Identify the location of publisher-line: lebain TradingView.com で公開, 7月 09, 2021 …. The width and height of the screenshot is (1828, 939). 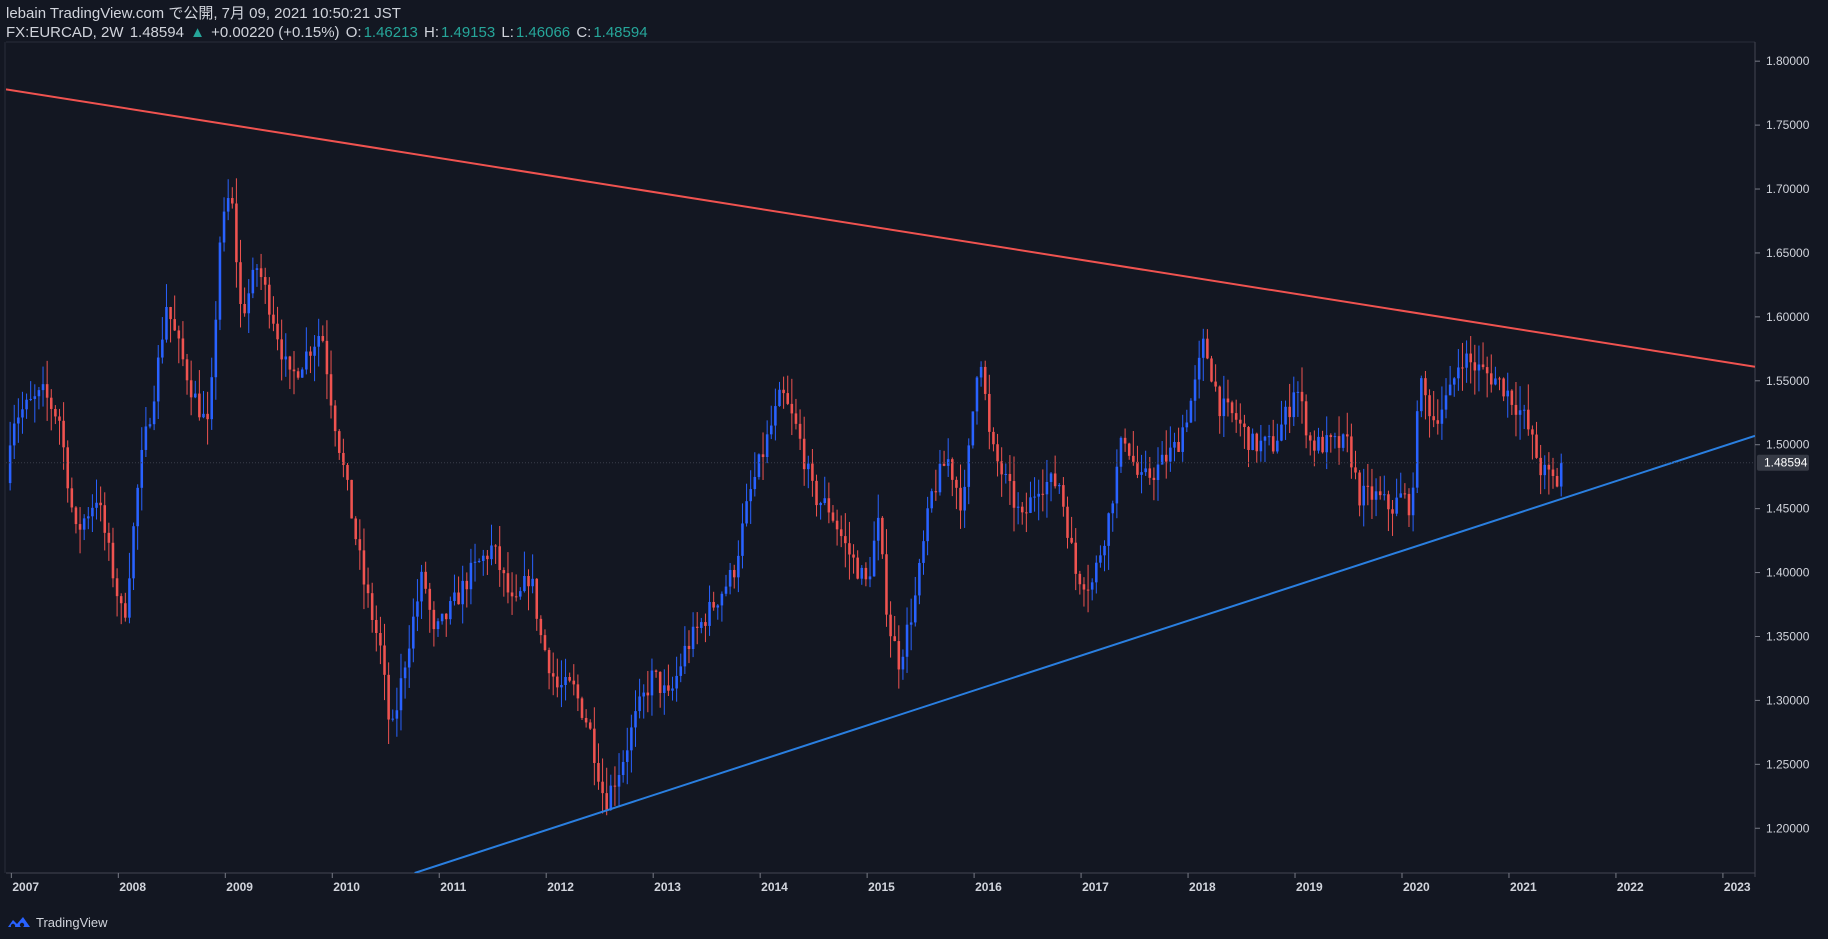
(203, 13).